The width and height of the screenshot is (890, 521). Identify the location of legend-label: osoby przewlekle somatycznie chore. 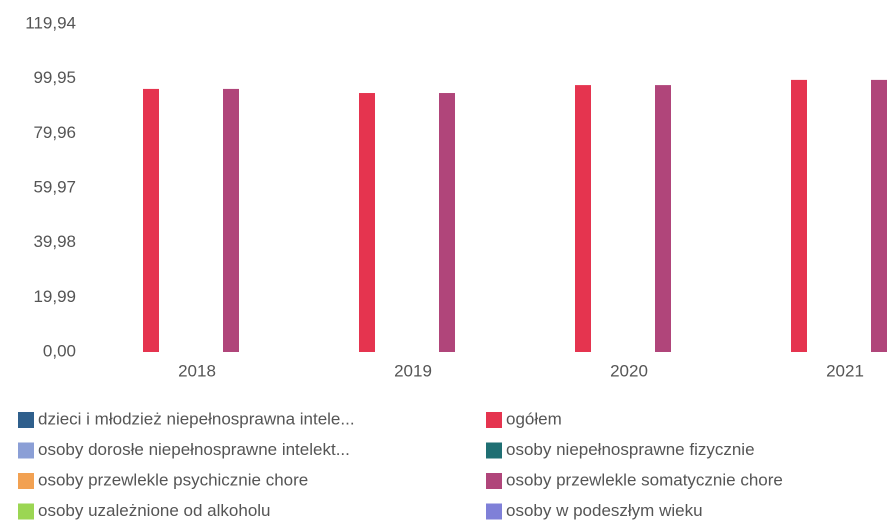
(644, 479).